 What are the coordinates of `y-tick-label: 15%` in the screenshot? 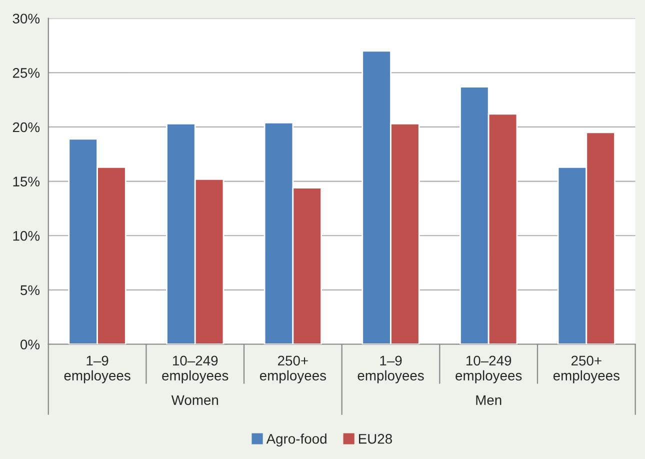 It's located at (26, 181).